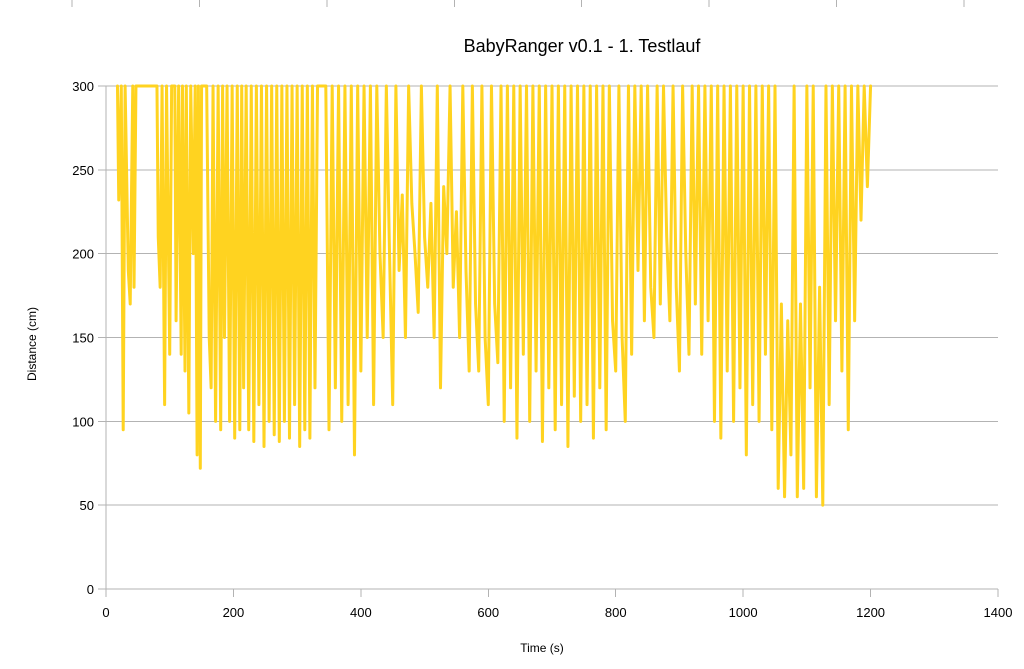 The image size is (1024, 669). Describe the element at coordinates (870, 612) in the screenshot. I see `x-tick-label: 1200` at that location.